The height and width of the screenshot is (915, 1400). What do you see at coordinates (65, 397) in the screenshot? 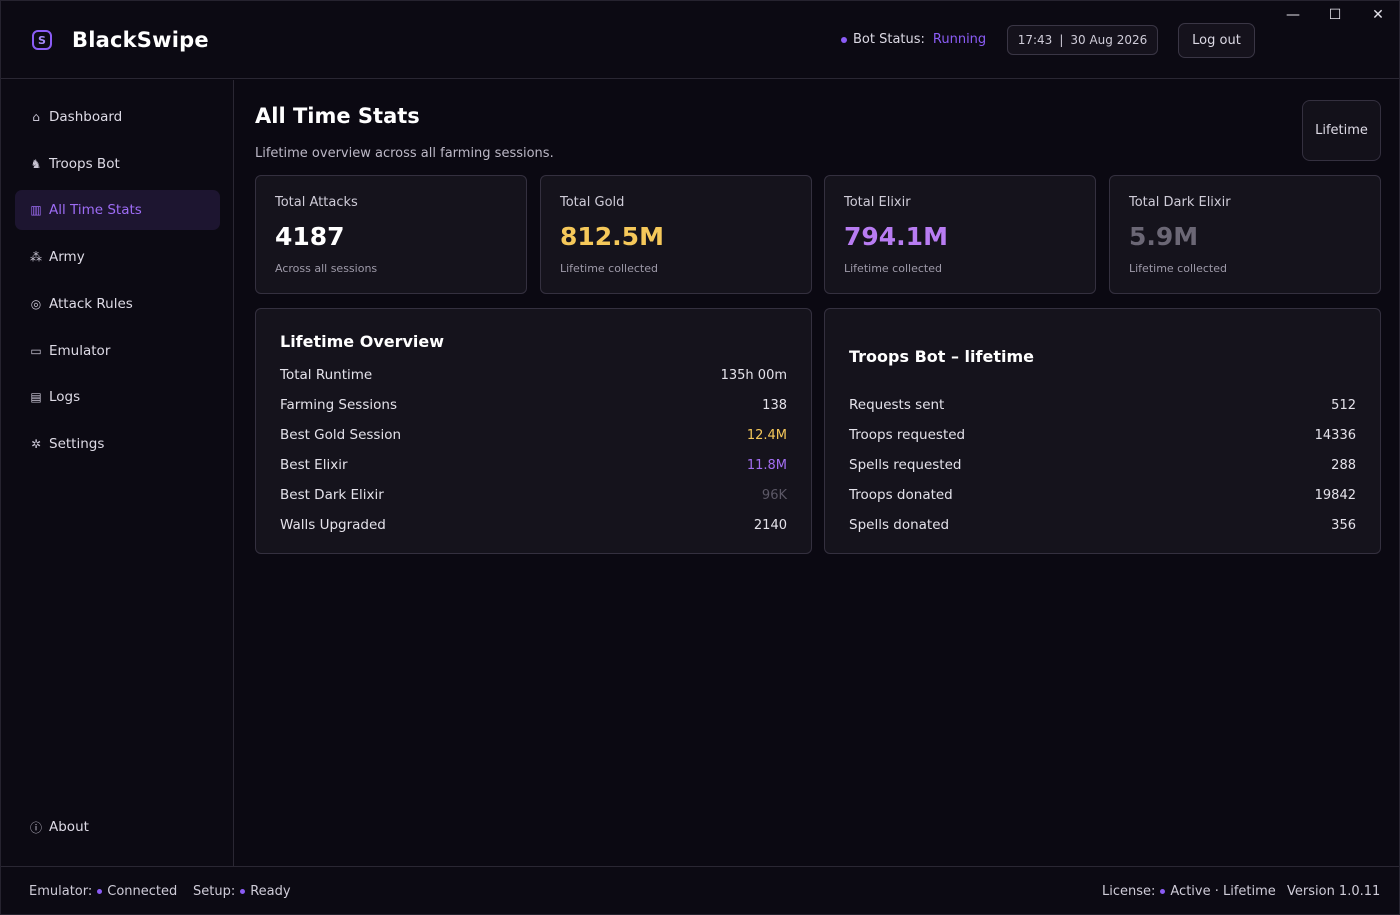
I see `sidebar-item-label: Logs` at bounding box center [65, 397].